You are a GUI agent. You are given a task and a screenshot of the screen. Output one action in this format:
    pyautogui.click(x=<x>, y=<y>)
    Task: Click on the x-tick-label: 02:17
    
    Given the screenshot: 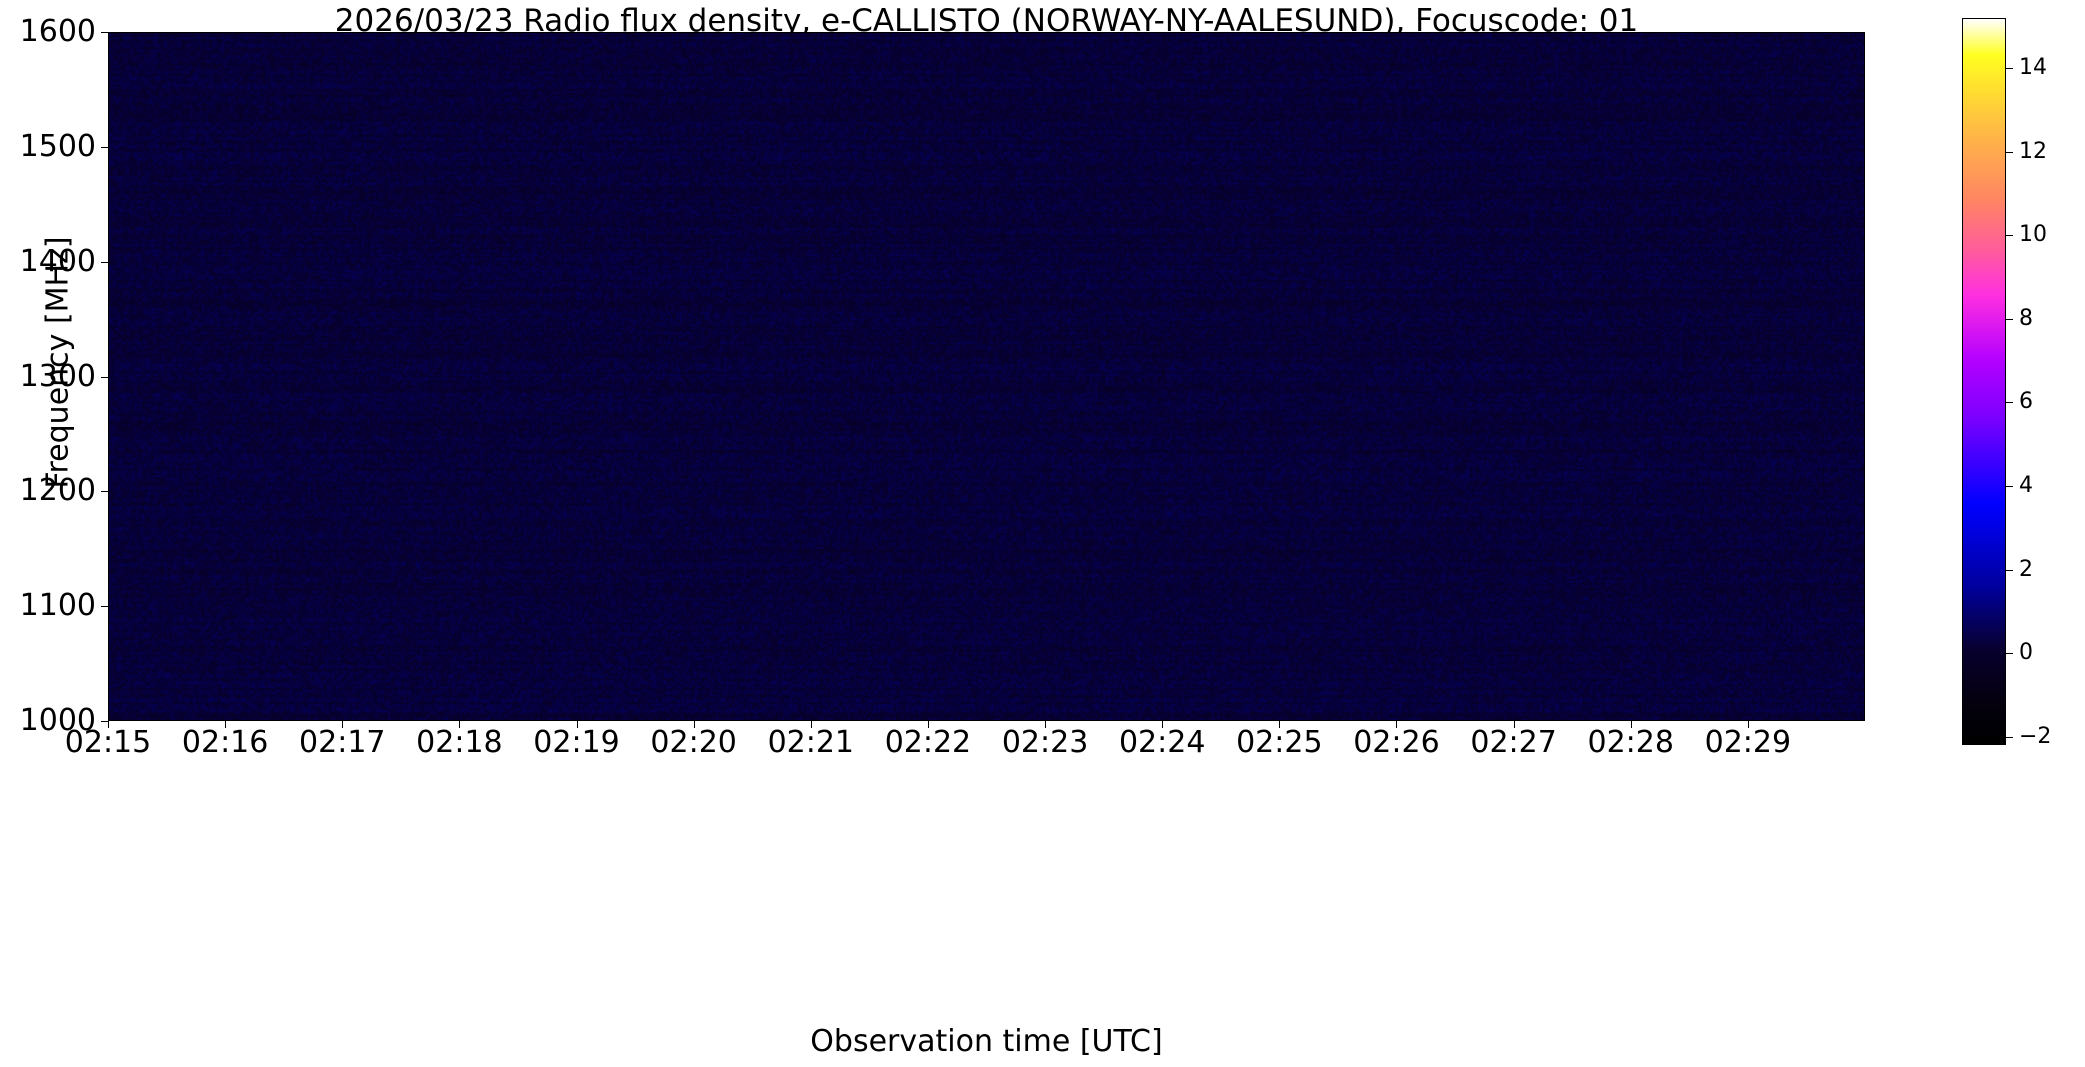 What is the action you would take?
    pyautogui.click(x=342, y=742)
    